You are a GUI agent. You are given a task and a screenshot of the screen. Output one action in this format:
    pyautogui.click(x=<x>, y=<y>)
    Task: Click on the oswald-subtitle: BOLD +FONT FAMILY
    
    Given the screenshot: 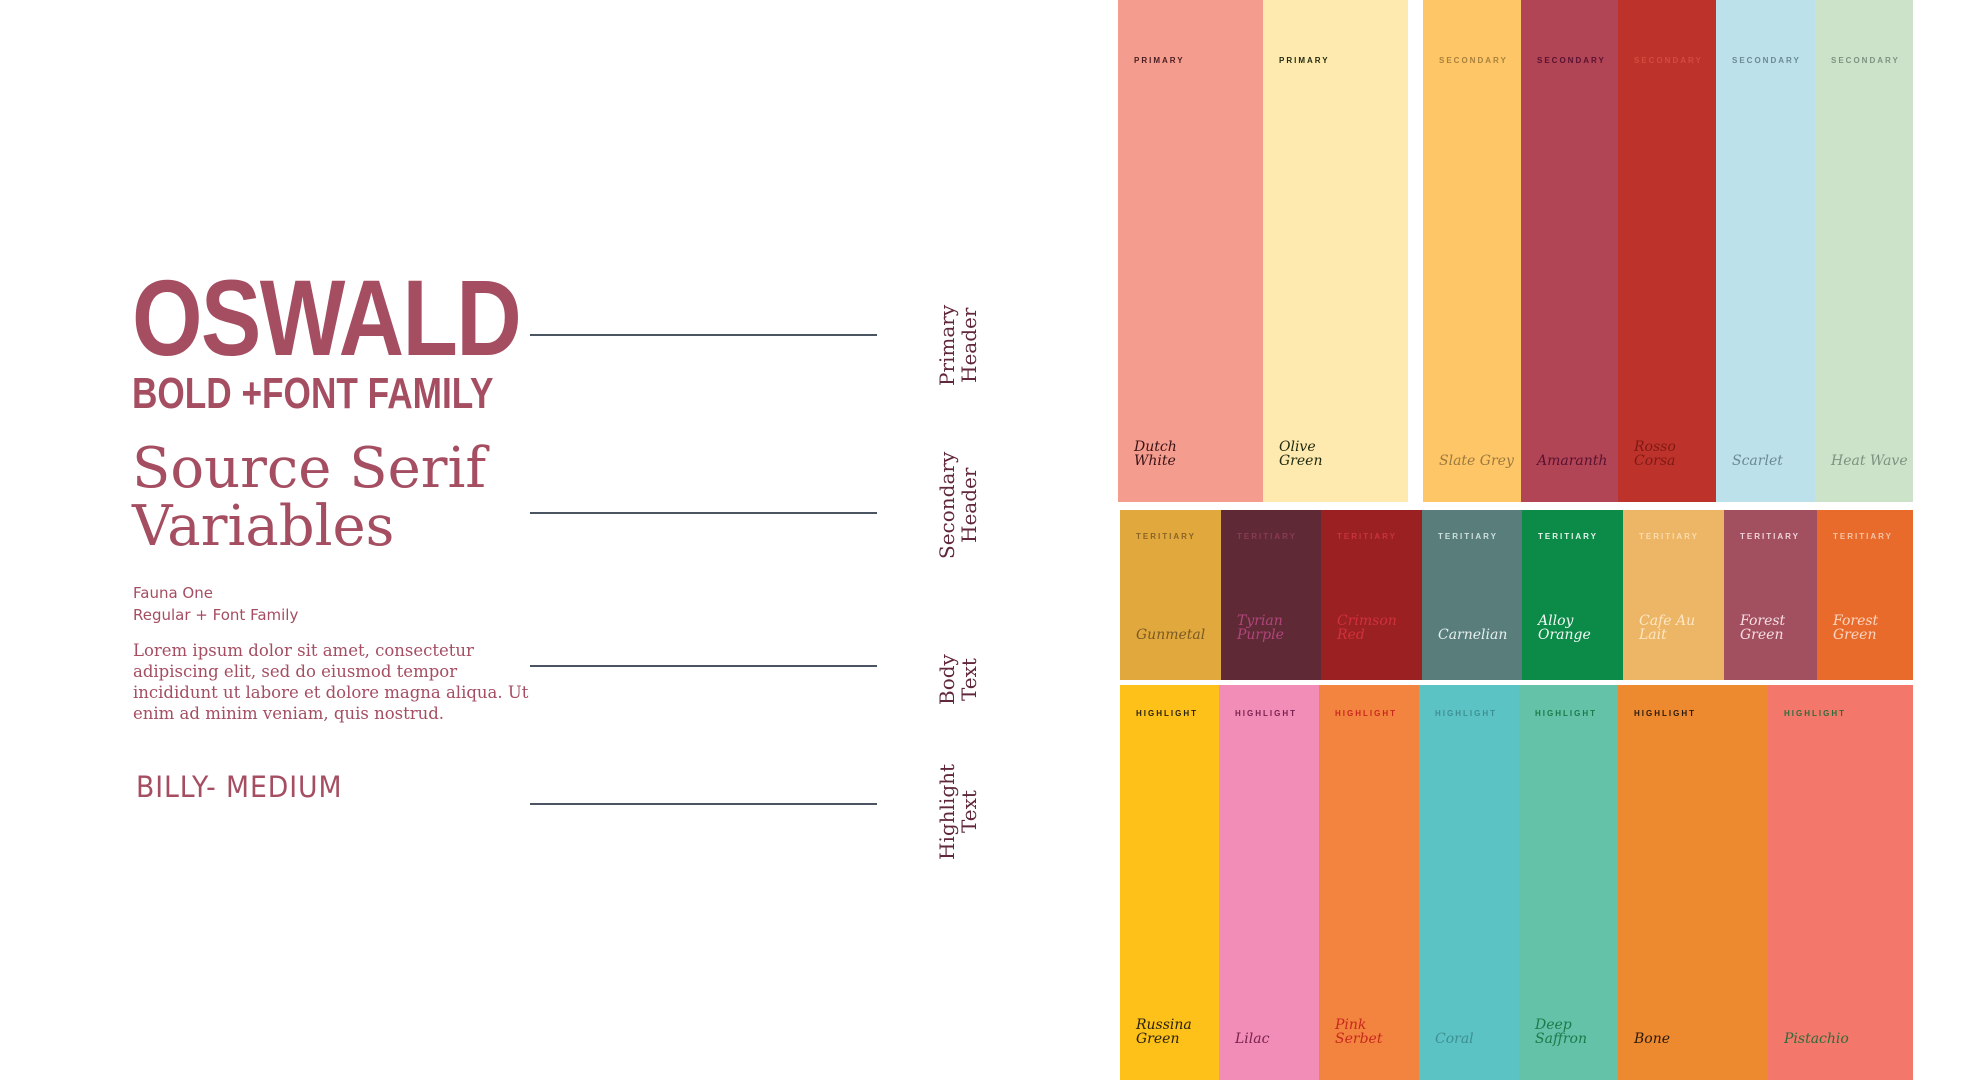 What is the action you would take?
    pyautogui.click(x=313, y=393)
    